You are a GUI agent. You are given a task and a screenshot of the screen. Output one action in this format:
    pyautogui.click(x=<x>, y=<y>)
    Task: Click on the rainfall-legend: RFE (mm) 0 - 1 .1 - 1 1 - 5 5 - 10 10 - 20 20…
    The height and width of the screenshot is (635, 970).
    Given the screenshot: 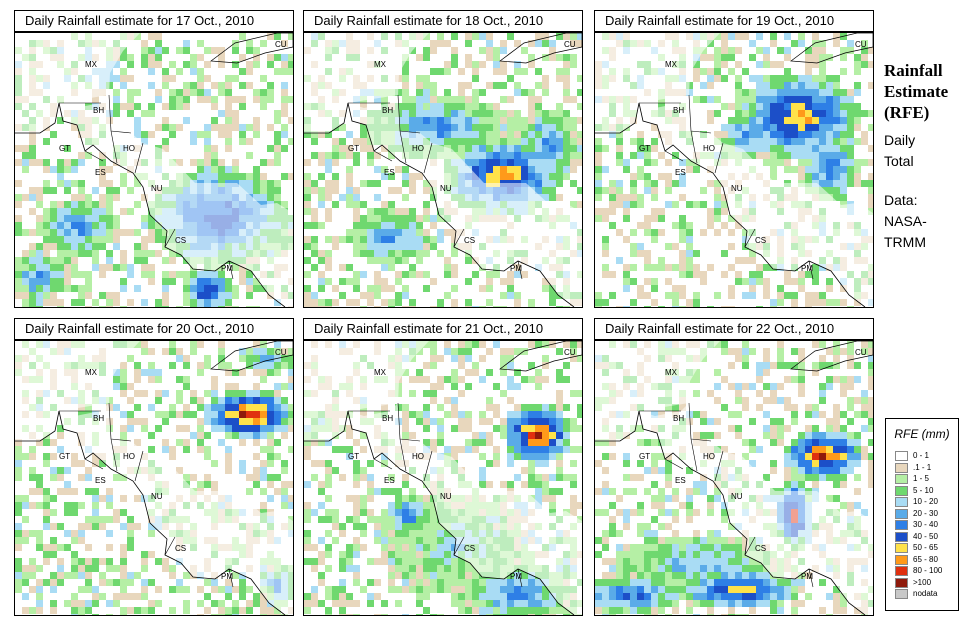 What is the action you would take?
    pyautogui.click(x=922, y=514)
    